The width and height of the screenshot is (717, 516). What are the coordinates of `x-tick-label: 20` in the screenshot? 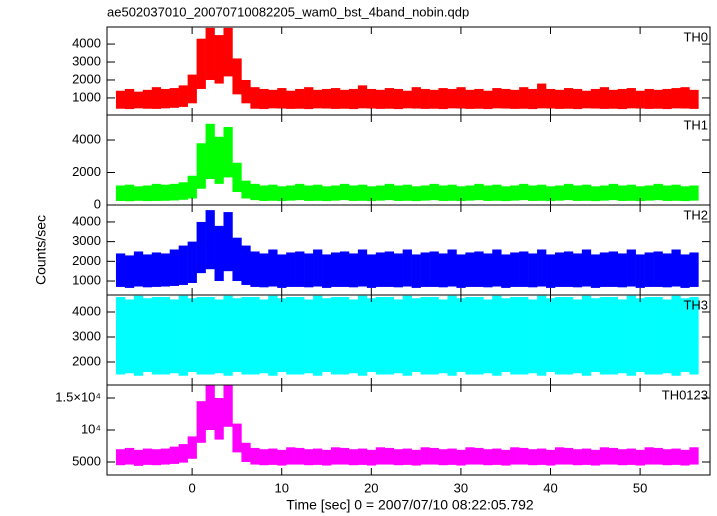 It's located at (371, 487).